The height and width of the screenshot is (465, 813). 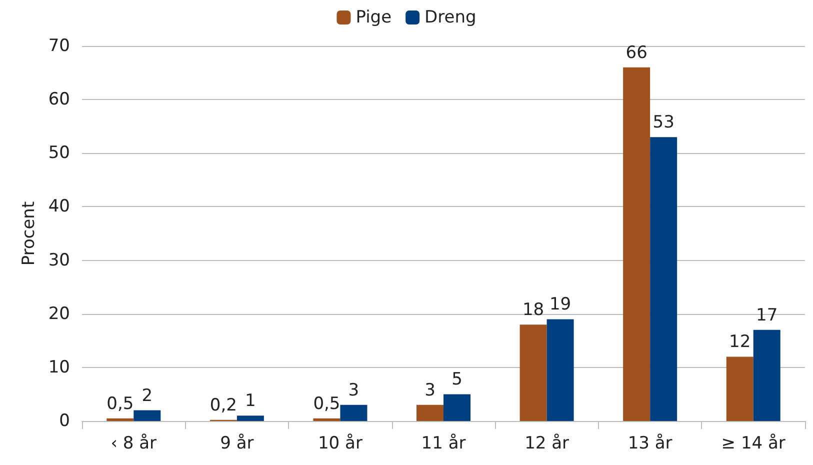 What do you see at coordinates (450, 18) in the screenshot?
I see `legend-label: Dreng` at bounding box center [450, 18].